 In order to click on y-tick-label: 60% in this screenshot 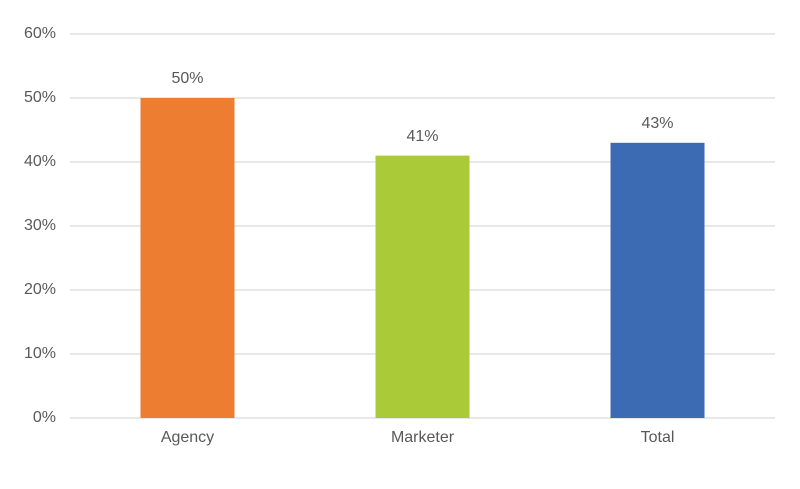, I will do `click(40, 33)`.